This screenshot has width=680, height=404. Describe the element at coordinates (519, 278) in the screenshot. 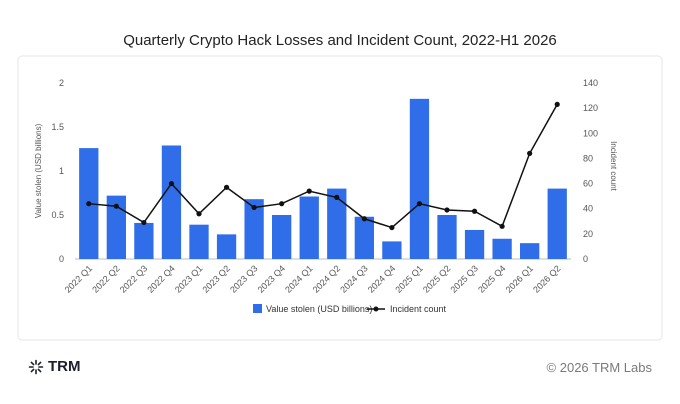

I see `x-tick-label: 2026 Q1` at that location.